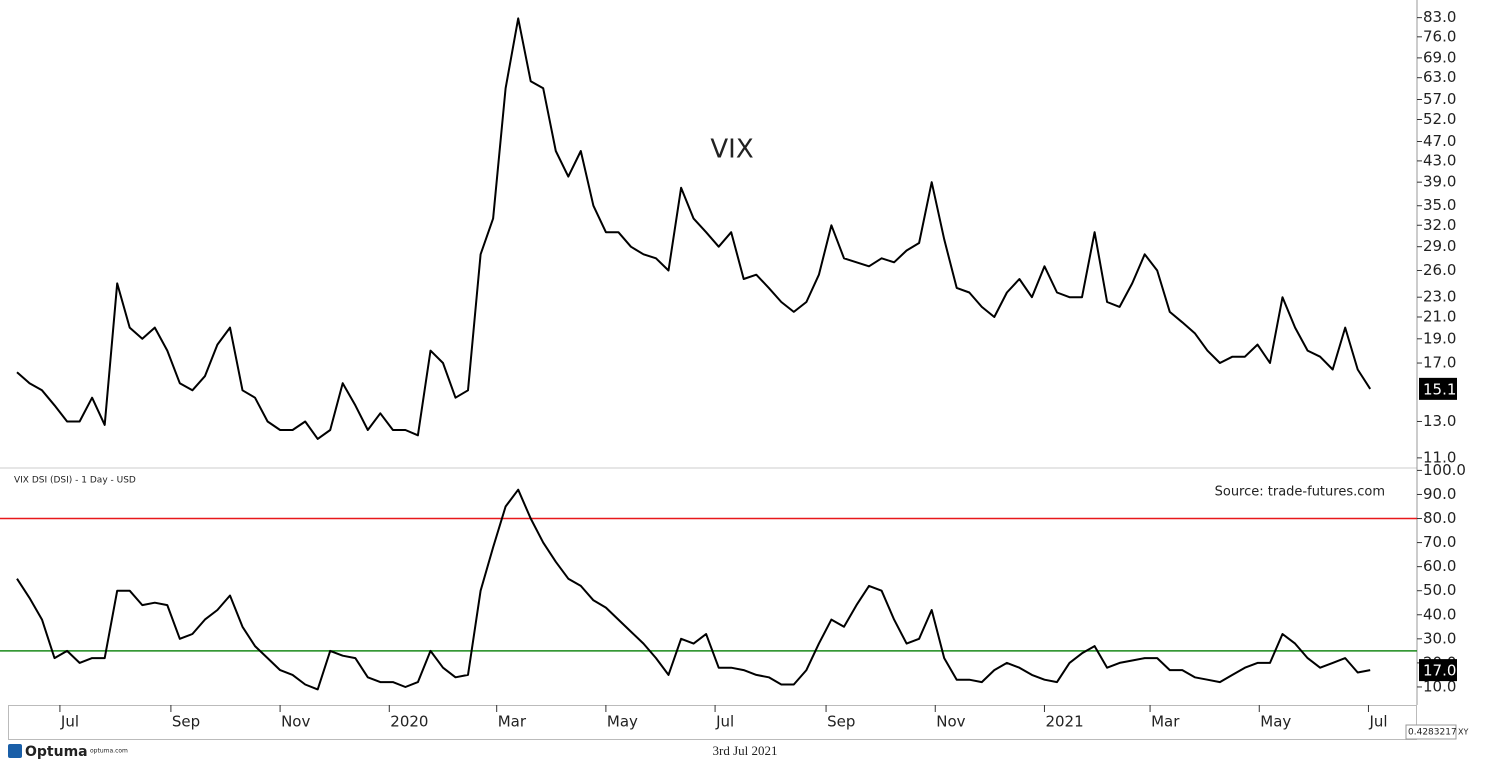  Describe the element at coordinates (1439, 36) in the screenshot. I see `y-tick-label: 76.0` at that location.